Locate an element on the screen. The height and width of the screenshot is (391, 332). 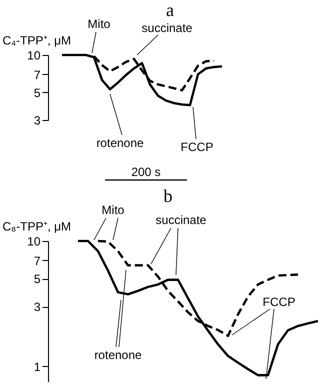
y-axis-title: C₈-TPP⁺, μM is located at coordinates (37, 227).